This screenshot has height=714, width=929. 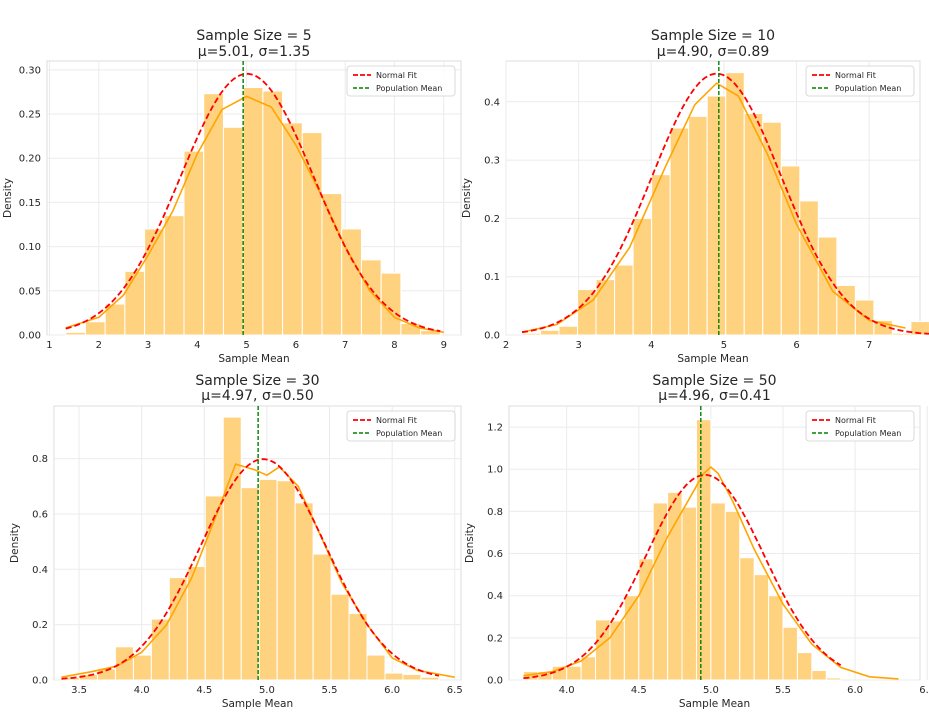 I want to click on x-tick-label: 6, so click(x=296, y=345).